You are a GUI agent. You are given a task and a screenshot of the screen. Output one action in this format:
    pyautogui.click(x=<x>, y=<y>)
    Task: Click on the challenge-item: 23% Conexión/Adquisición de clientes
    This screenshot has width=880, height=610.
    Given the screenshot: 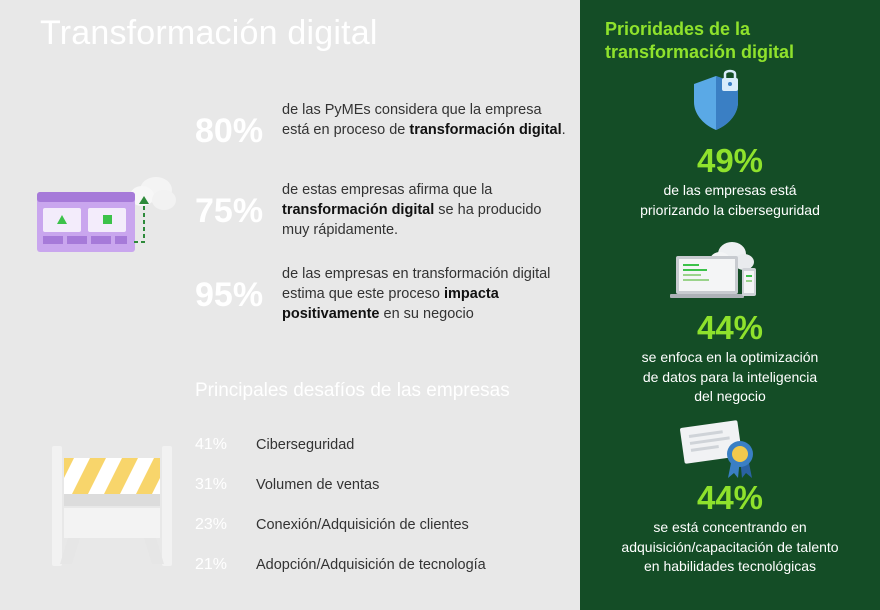 What is the action you would take?
    pyautogui.click(x=385, y=527)
    